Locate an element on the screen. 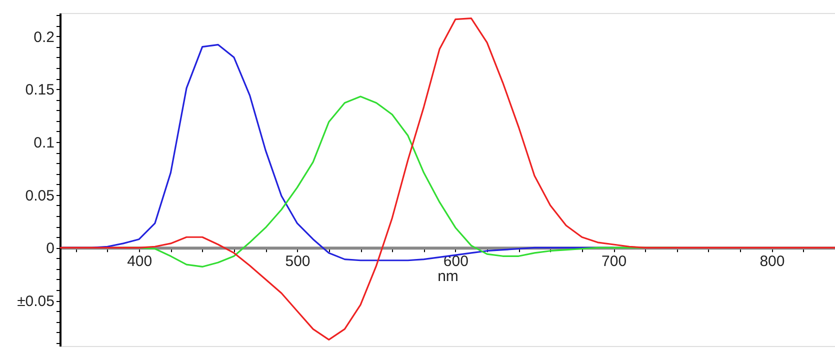 This screenshot has height=350, width=835. x-tick-label: 600 is located at coordinates (455, 261).